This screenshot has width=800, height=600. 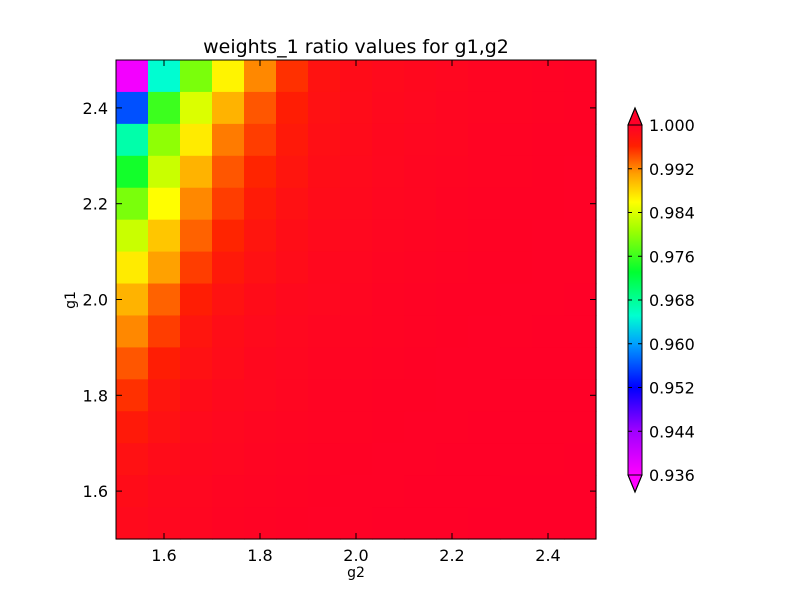 I want to click on x-tick-label: 1.8, so click(x=259, y=555).